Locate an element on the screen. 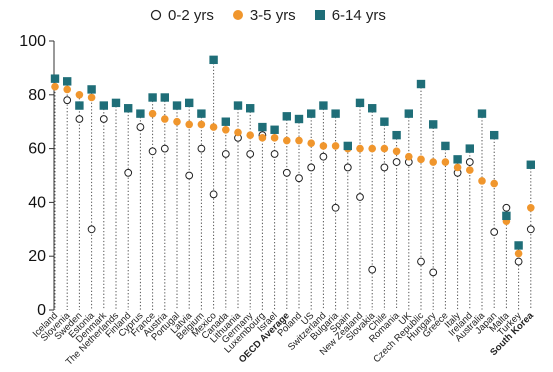  square-marker-icon is located at coordinates (319, 15).